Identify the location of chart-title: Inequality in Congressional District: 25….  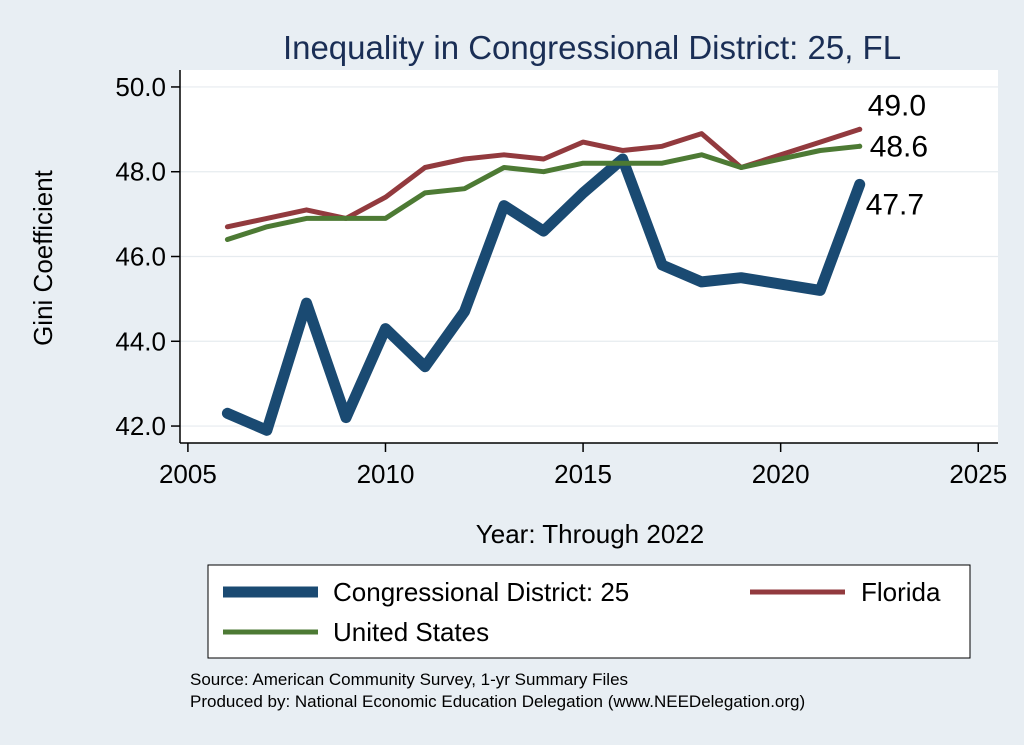
(592, 47).